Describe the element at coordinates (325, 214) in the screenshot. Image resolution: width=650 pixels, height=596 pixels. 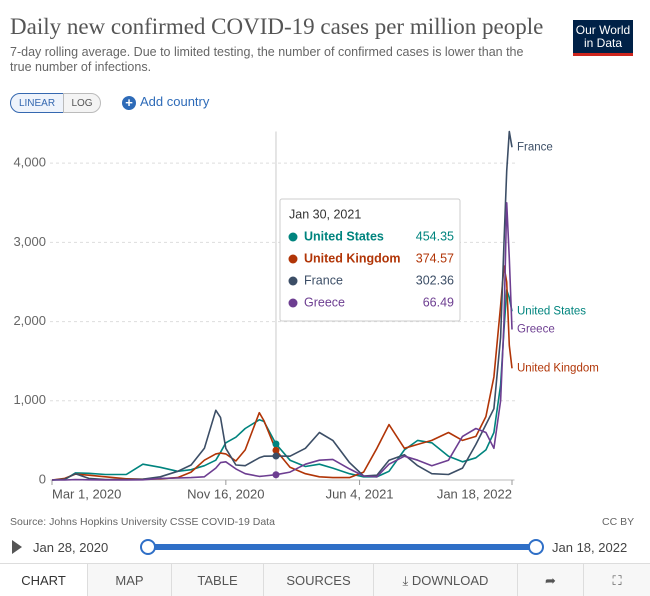
I see `tooltip-date: Jan 30, 2021` at that location.